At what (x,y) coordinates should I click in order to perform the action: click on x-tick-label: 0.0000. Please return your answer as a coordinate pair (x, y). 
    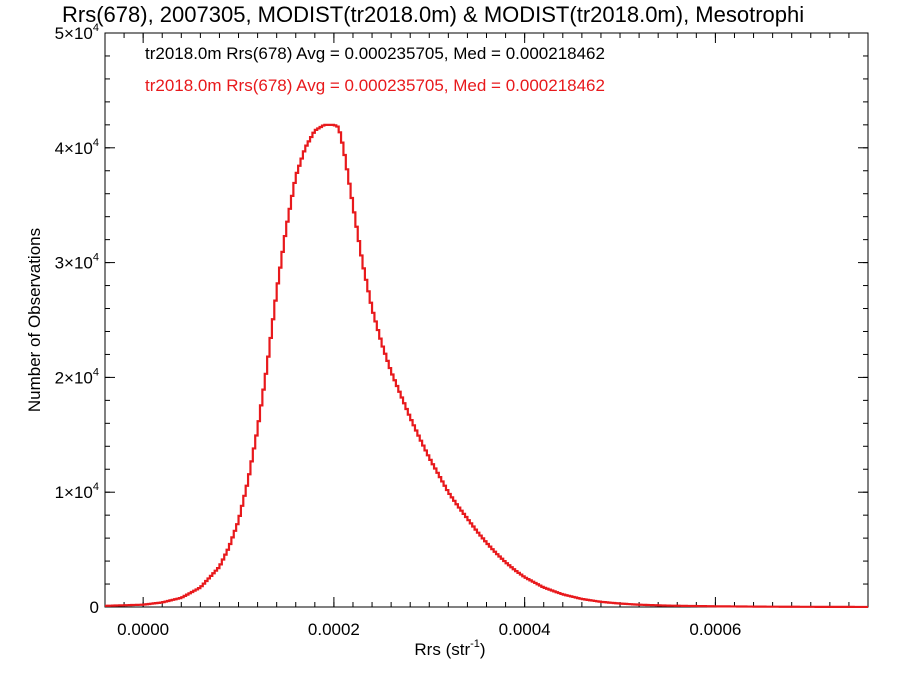
    Looking at the image, I should click on (143, 629).